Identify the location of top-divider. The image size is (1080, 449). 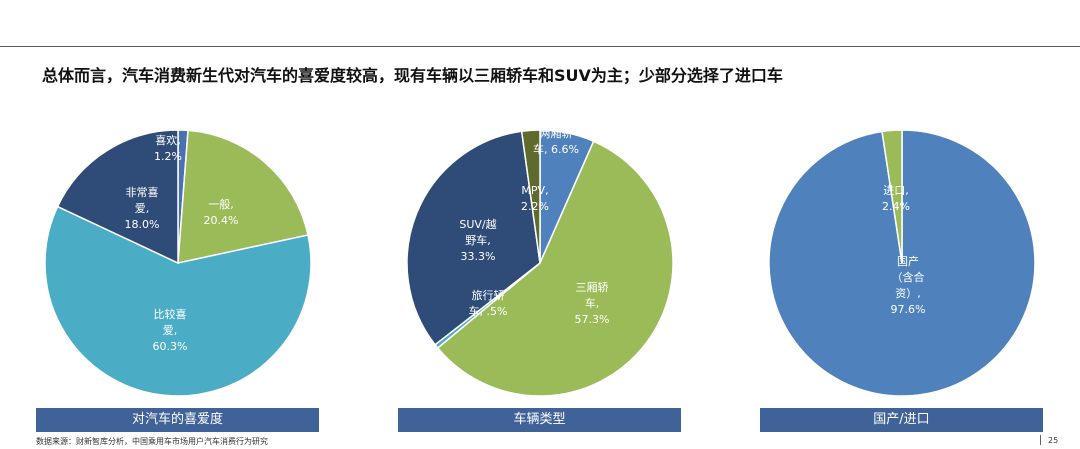
(540, 46).